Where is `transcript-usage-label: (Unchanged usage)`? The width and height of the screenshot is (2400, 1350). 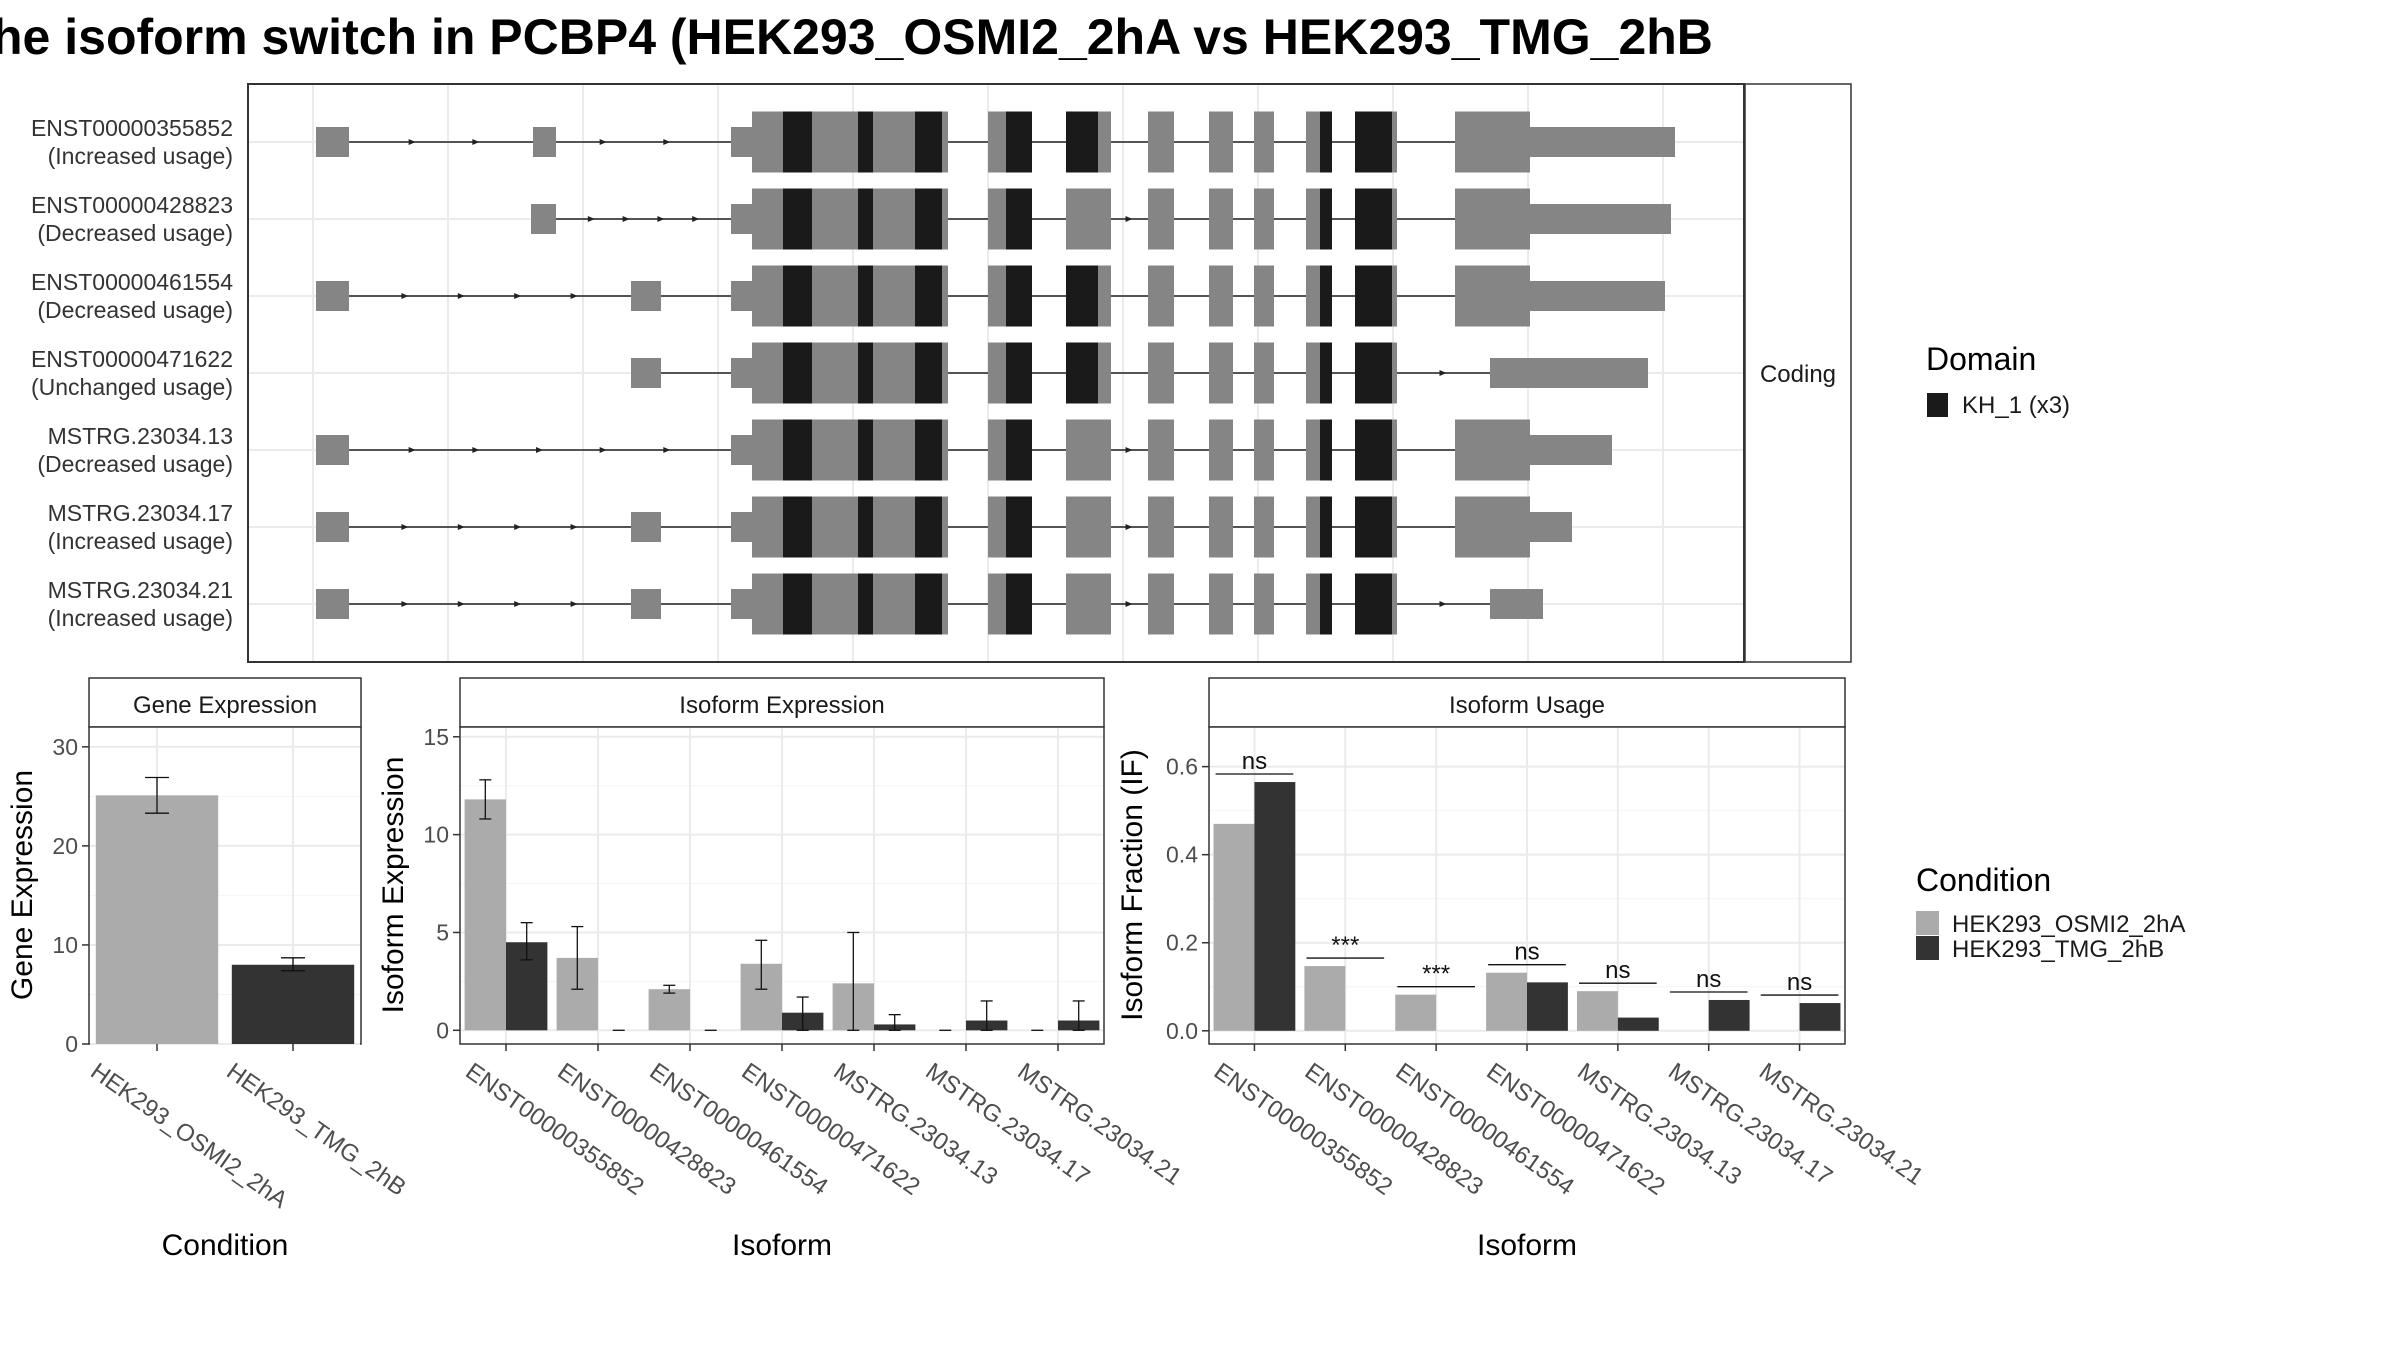 transcript-usage-label: (Unchanged usage) is located at coordinates (132, 387).